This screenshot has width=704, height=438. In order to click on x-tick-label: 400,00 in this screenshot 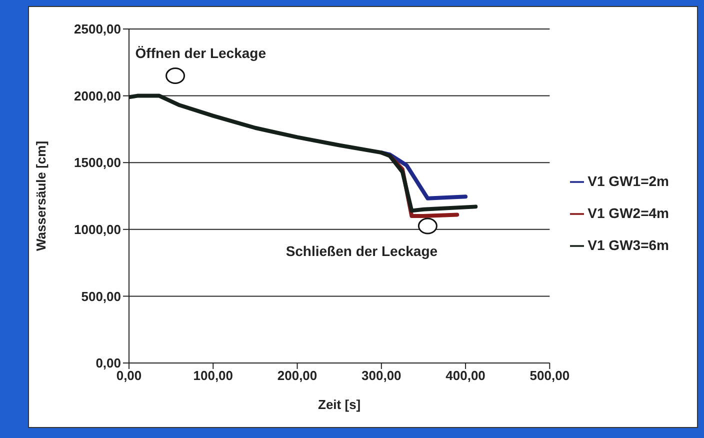, I will do `click(466, 376)`.